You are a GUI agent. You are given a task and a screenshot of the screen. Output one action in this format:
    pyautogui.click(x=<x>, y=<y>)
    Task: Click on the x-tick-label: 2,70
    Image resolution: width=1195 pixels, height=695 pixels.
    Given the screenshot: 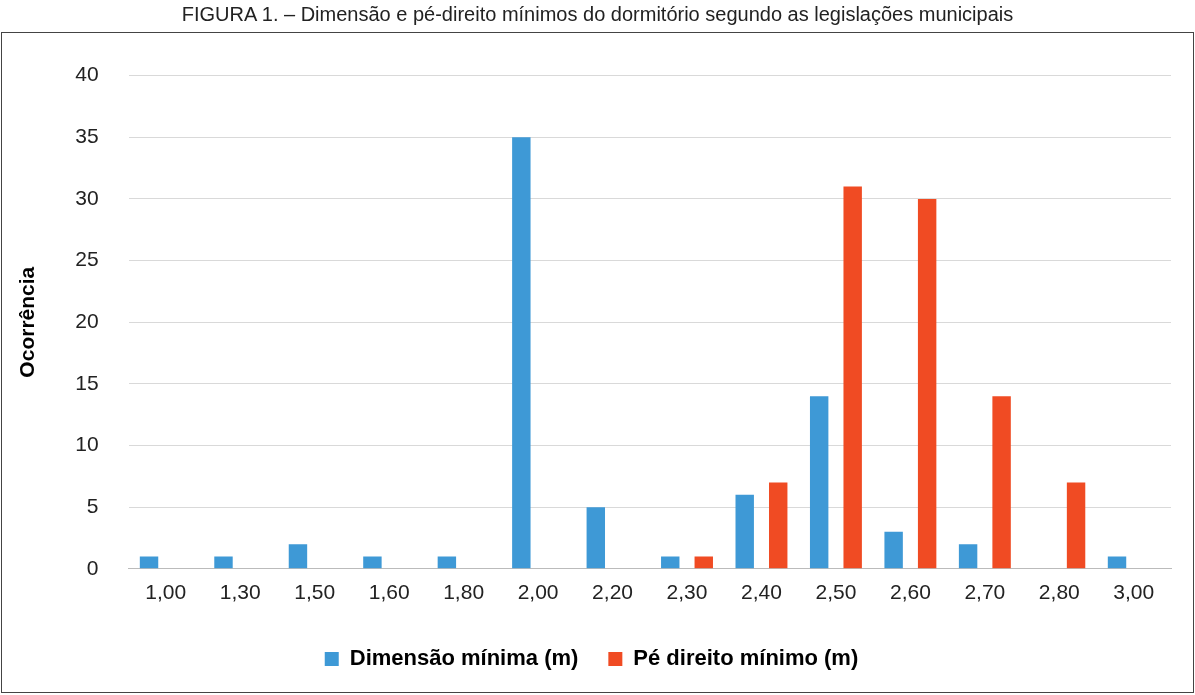 What is the action you would take?
    pyautogui.click(x=985, y=592)
    